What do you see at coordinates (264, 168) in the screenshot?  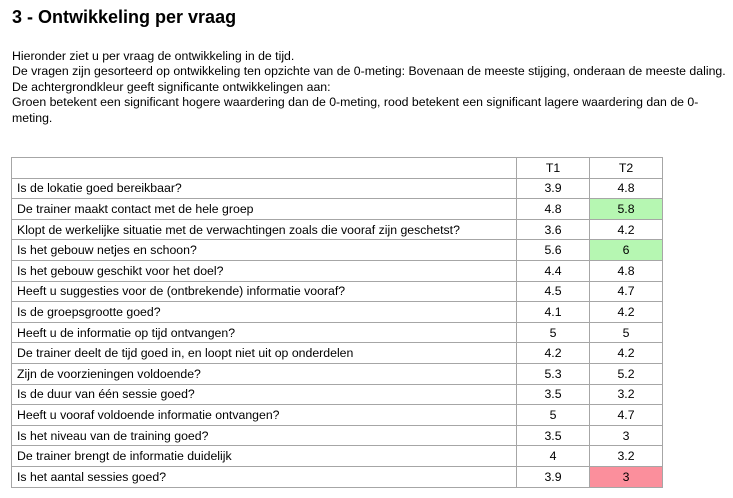 I see `header-question` at bounding box center [264, 168].